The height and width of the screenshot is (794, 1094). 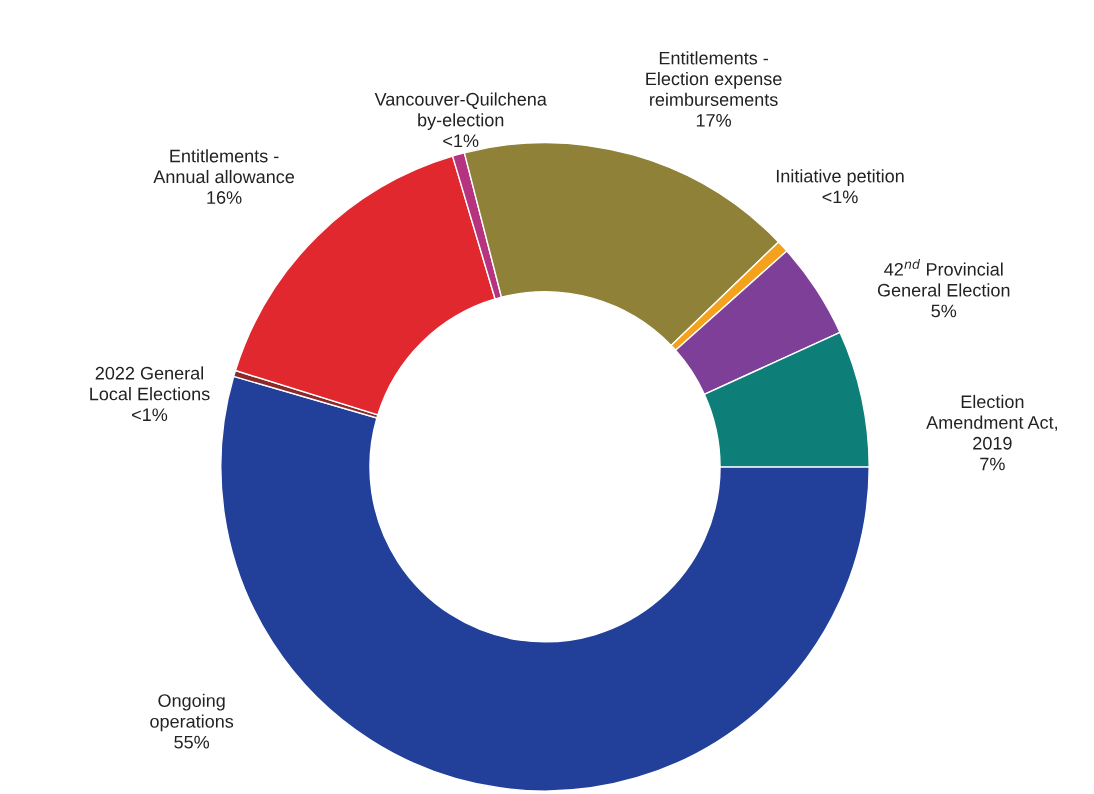 I want to click on slice-label: Initiative petition, so click(x=840, y=178).